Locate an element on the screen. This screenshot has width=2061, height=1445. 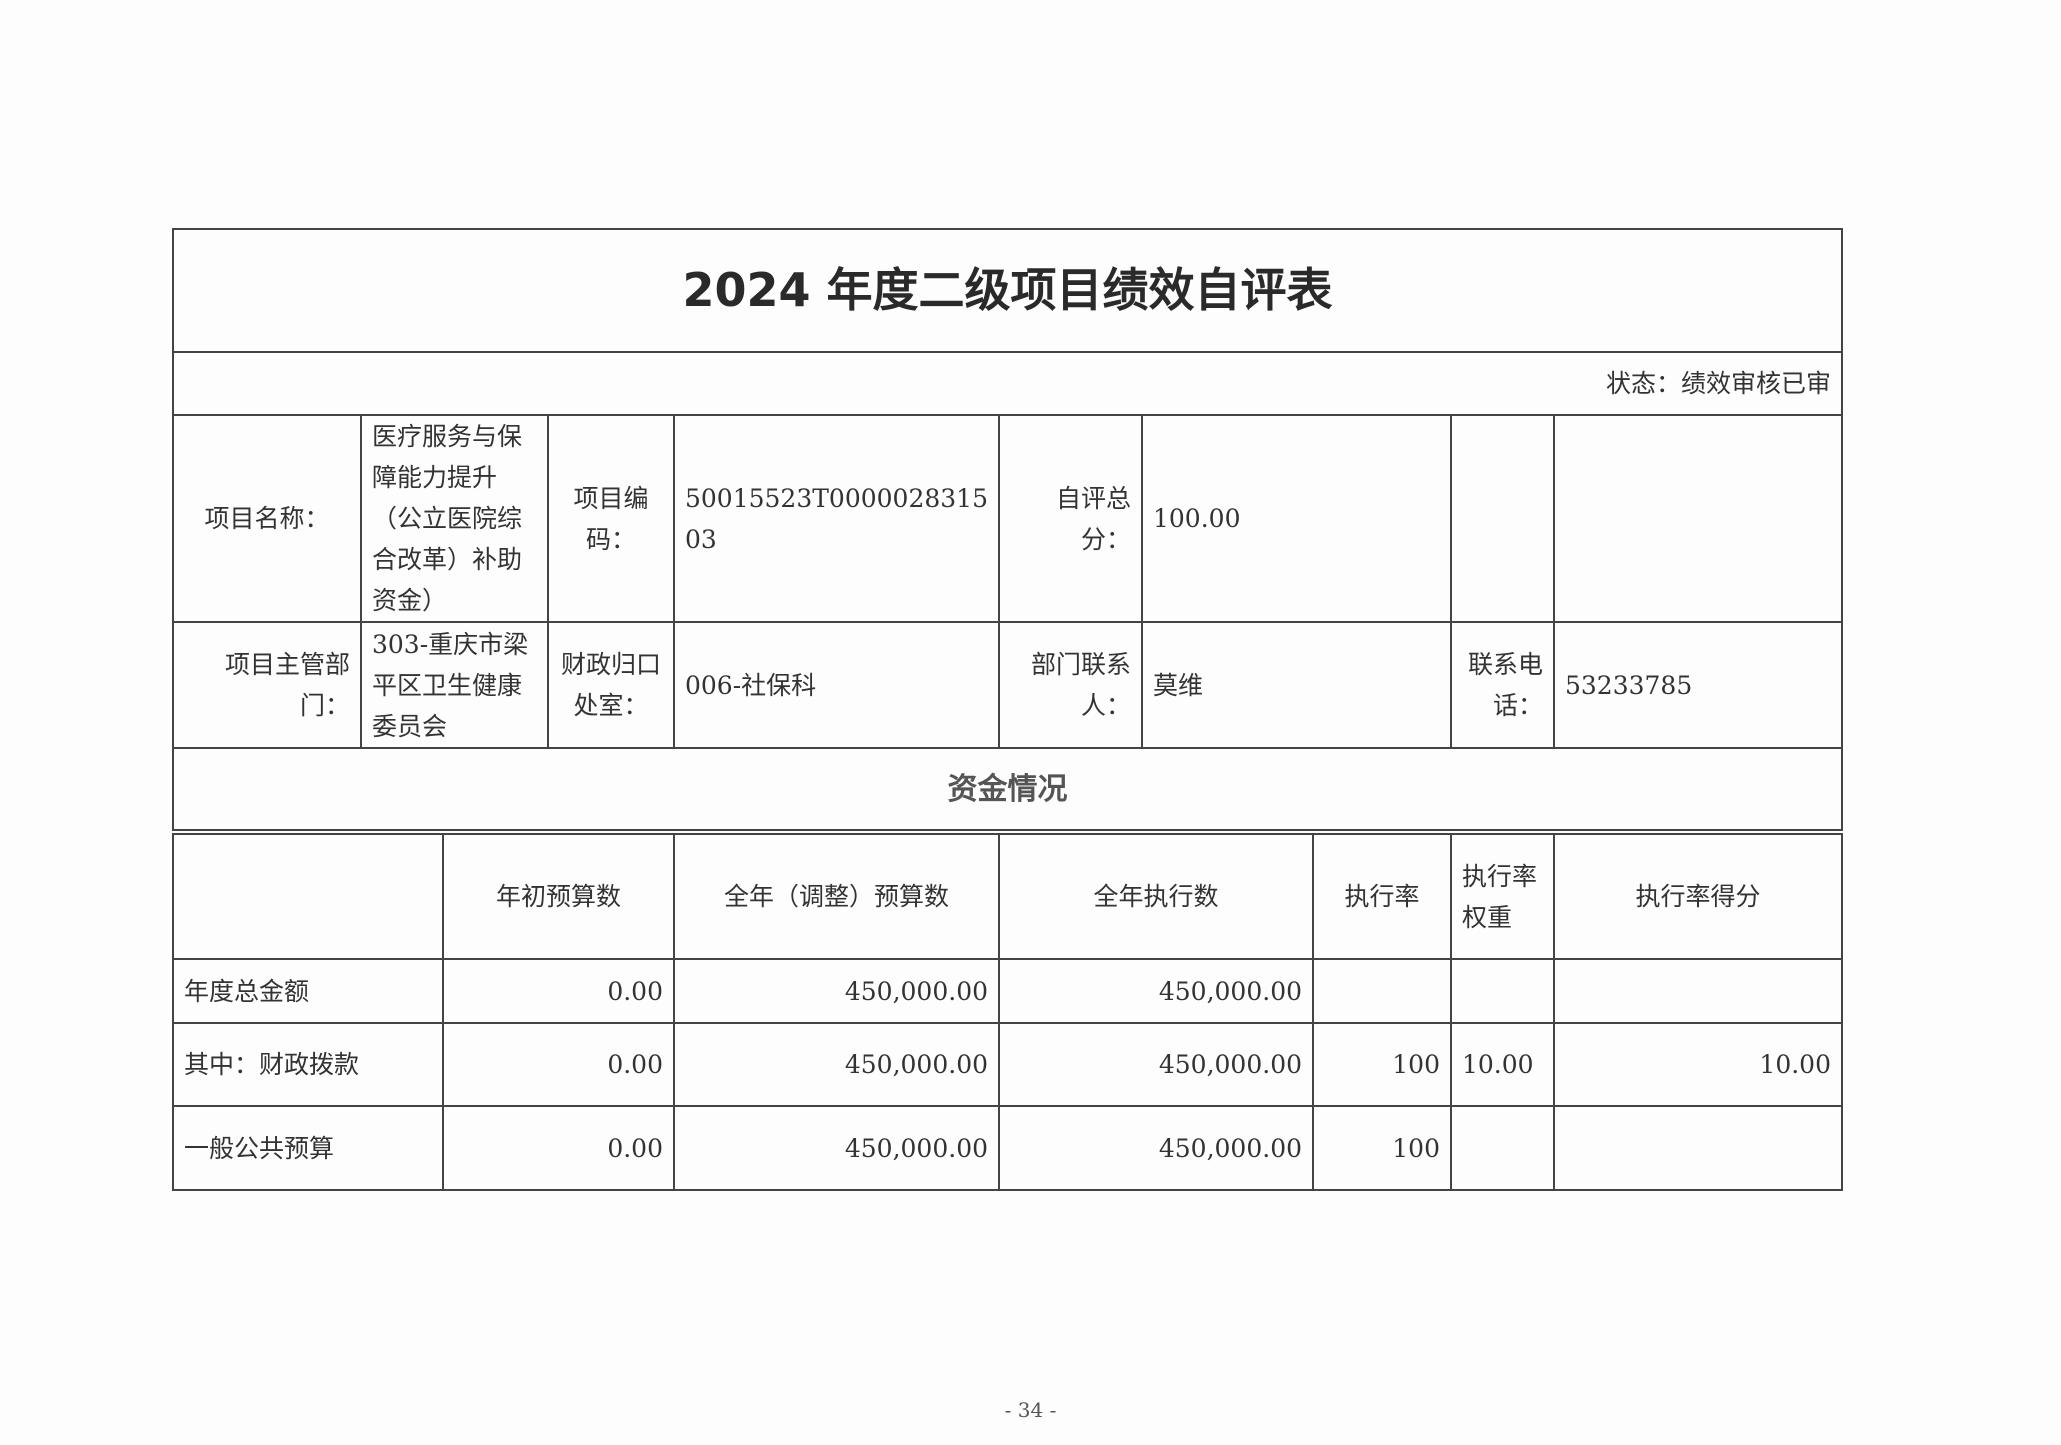
header-cell: 执行率得分 is located at coordinates (1698, 896).